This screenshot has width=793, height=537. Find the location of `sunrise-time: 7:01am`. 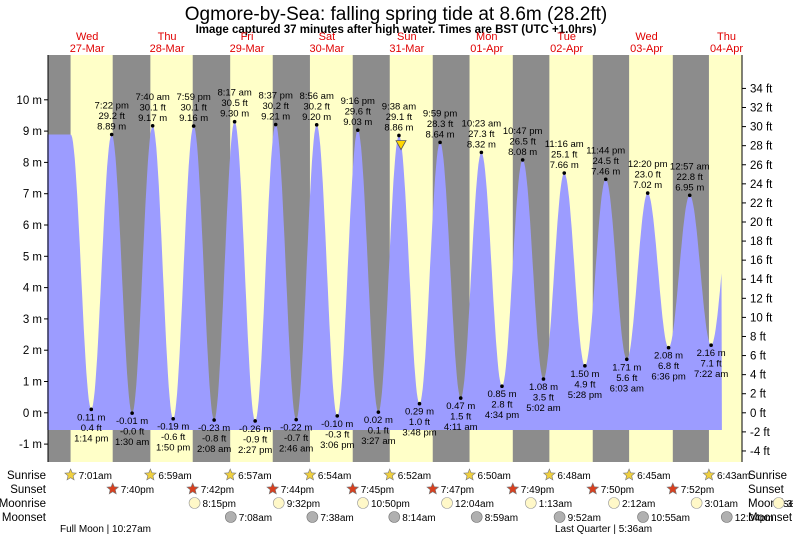

sunrise-time: 7:01am is located at coordinates (95, 476).